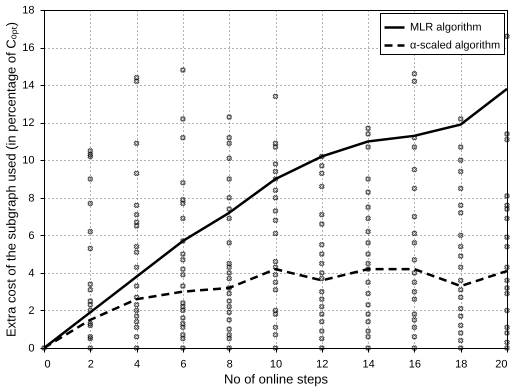 The height and width of the screenshot is (390, 516). Describe the element at coordinates (501, 364) in the screenshot. I see `x-tick-label: 20` at that location.